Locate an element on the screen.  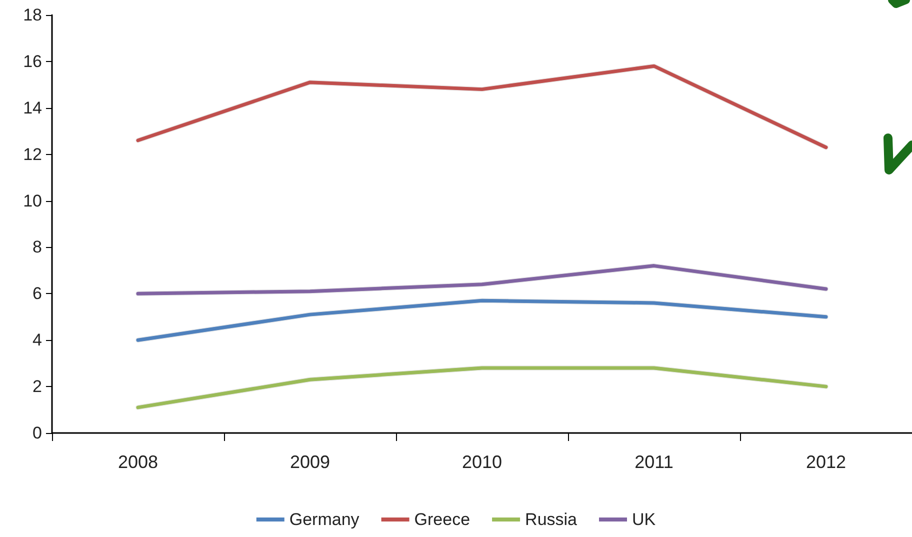
y-tick-label: 16 is located at coordinates (32, 61).